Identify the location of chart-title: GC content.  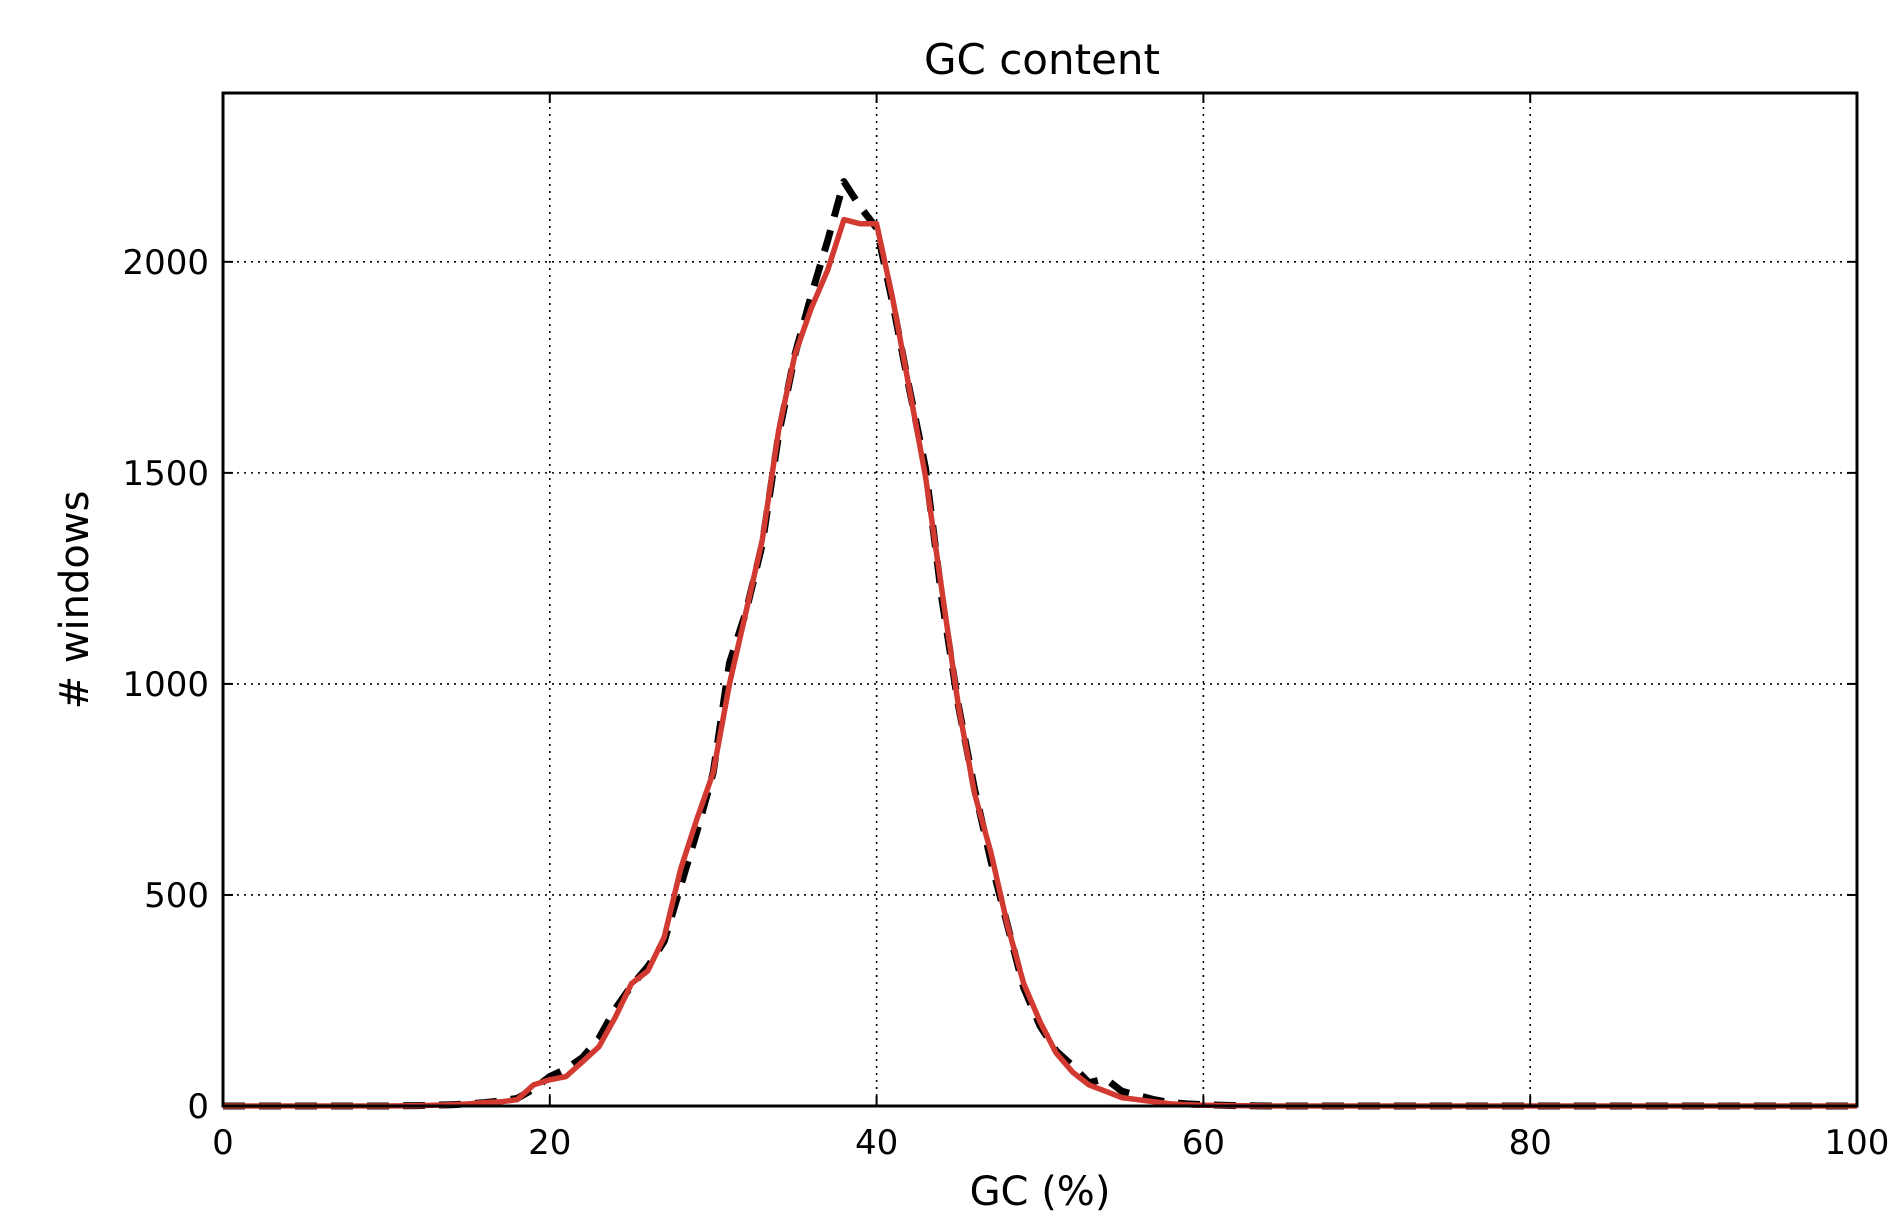
(1042, 59).